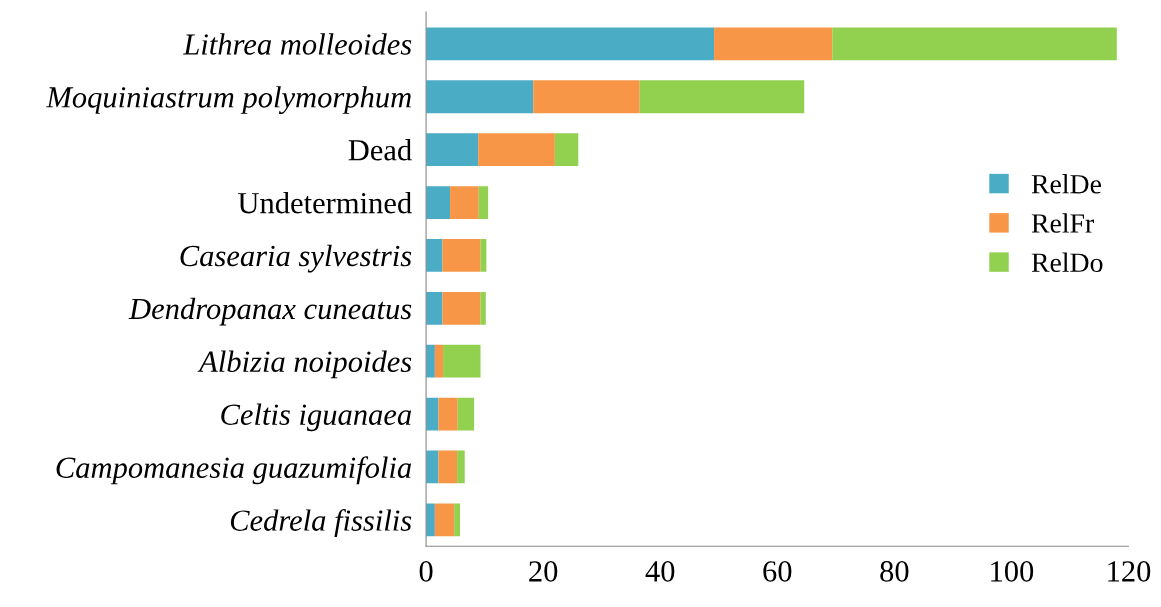 The height and width of the screenshot is (607, 1161). Describe the element at coordinates (777, 571) in the screenshot. I see `x-tick-label: 60` at that location.